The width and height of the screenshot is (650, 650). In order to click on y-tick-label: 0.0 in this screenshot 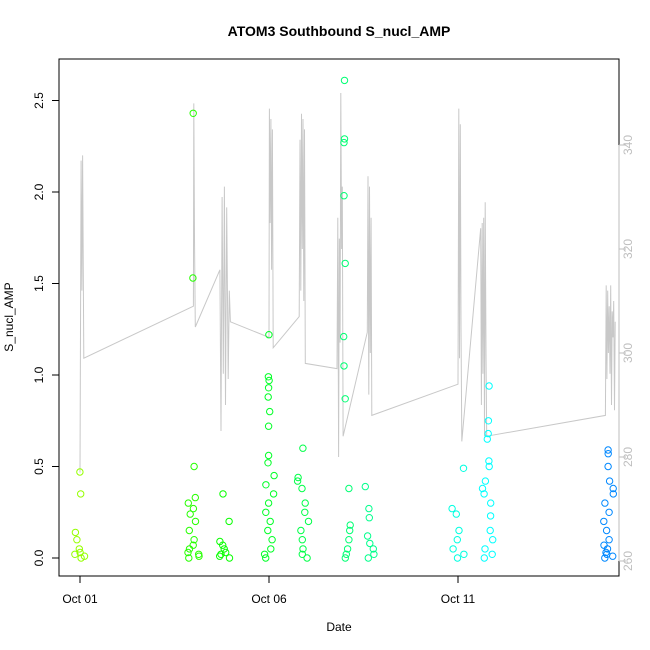, I will do `click(39, 557)`.